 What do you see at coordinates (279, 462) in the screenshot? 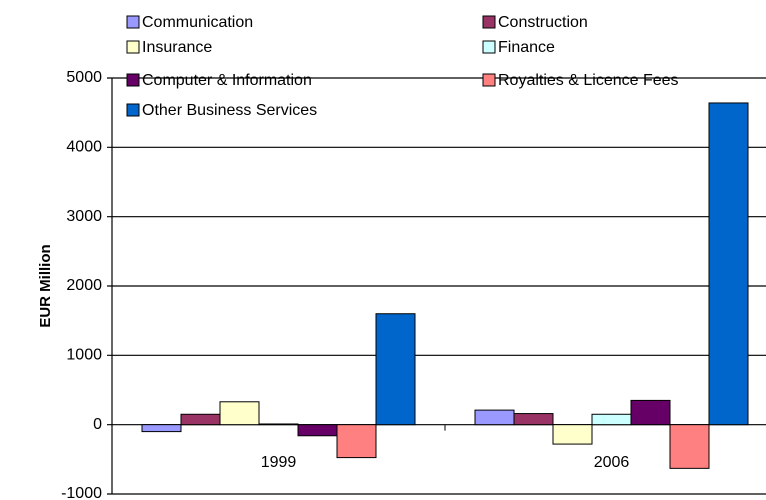
I see `x-tick-label: 1999` at bounding box center [279, 462].